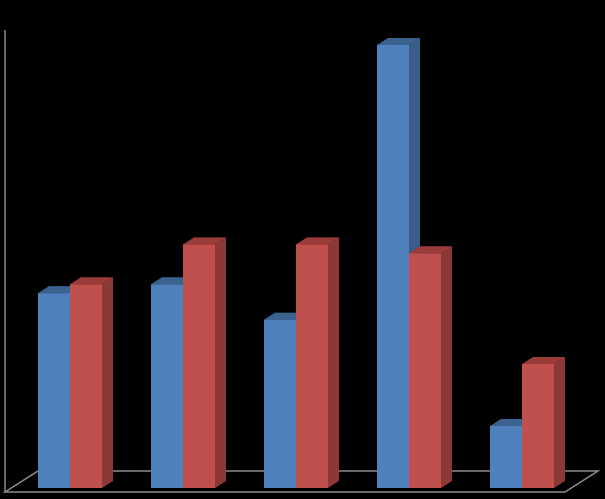 The image size is (605, 499). I want to click on bar-front-s2-c3, so click(312, 366).